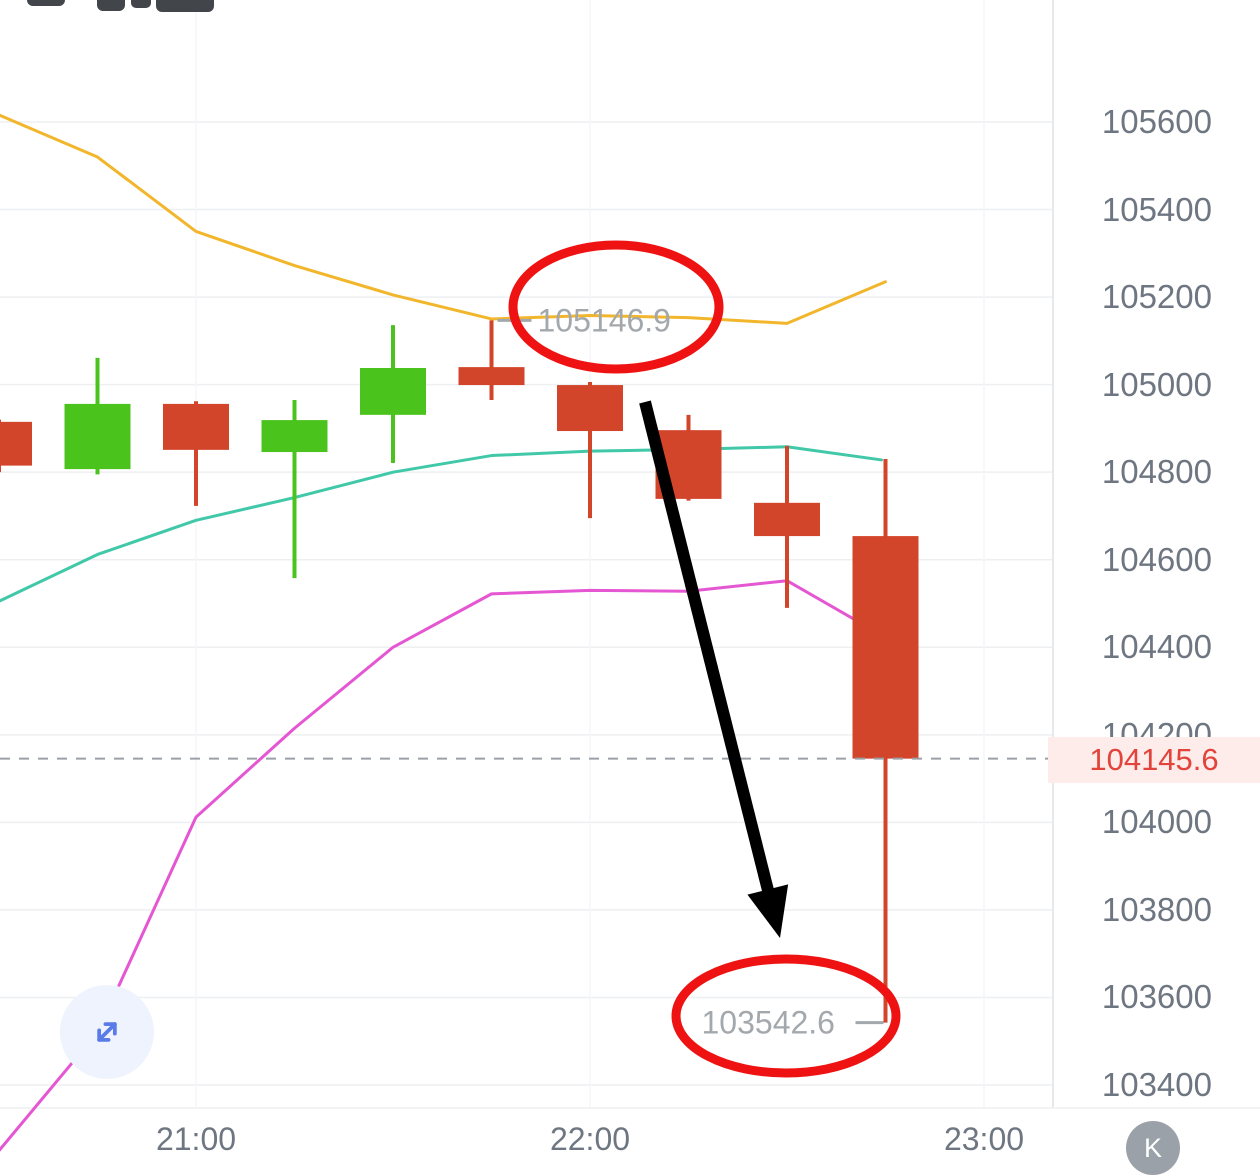 The height and width of the screenshot is (1175, 1260). I want to click on time-axis-label: 22:00, so click(590, 1139).